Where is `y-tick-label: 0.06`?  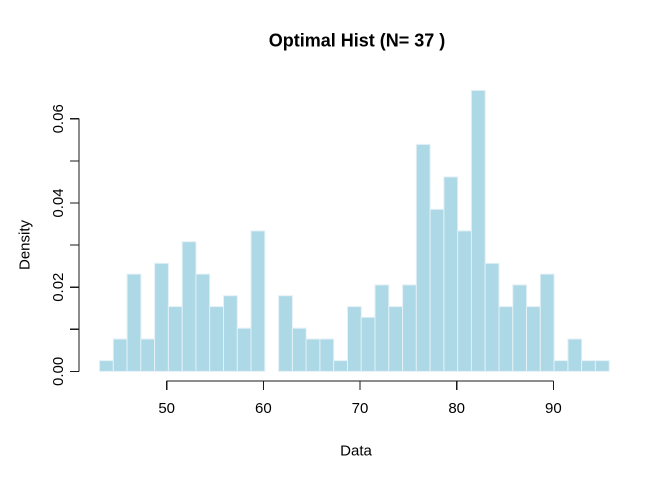
y-tick-label: 0.06 is located at coordinates (58, 118).